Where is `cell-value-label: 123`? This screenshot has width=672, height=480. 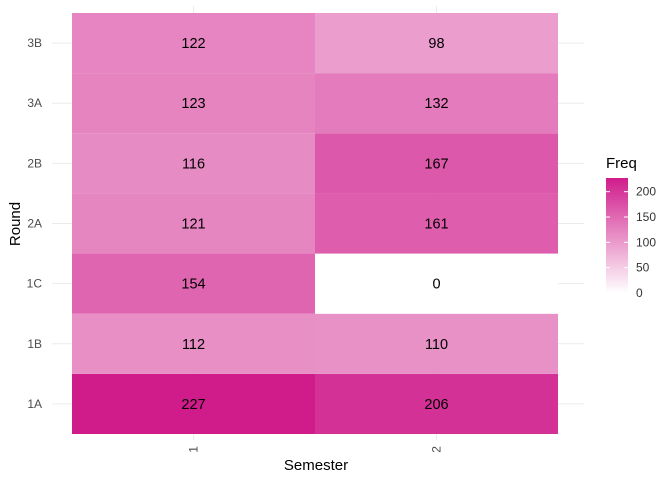
cell-value-label: 123 is located at coordinates (193, 104).